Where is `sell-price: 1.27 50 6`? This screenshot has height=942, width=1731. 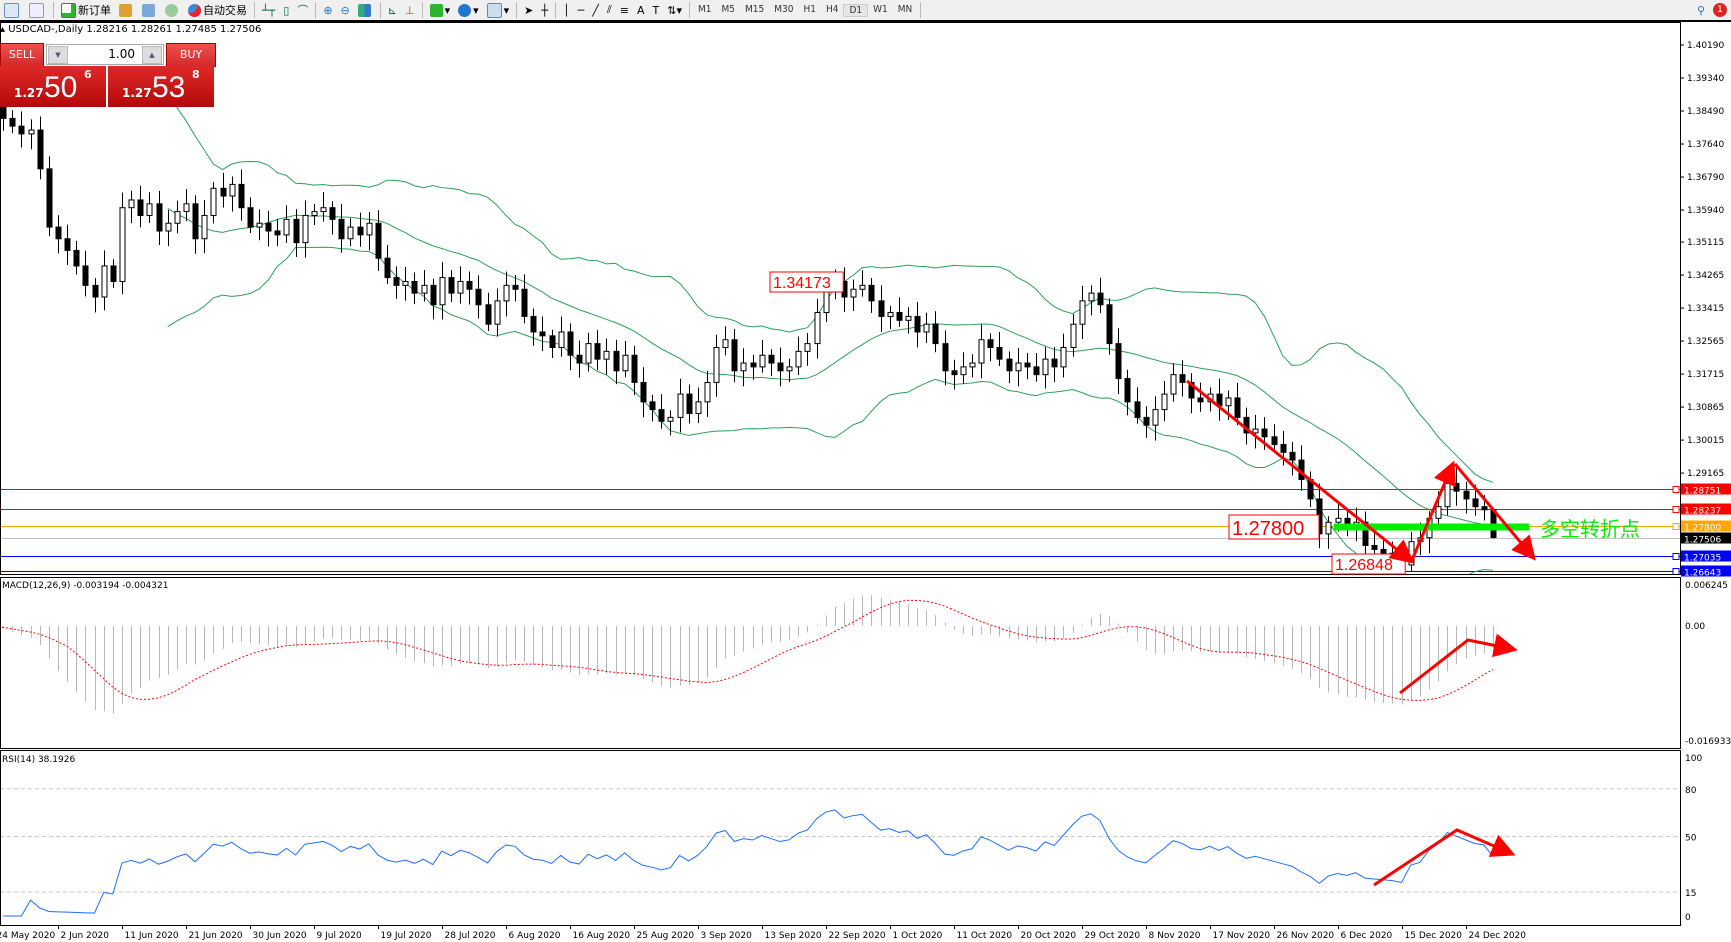
sell-price: 1.27 50 6 is located at coordinates (53, 86).